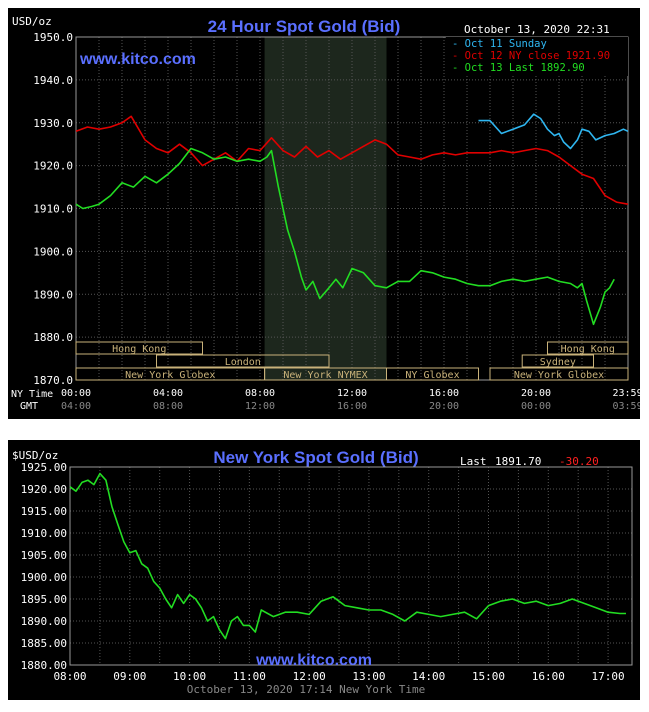 Image resolution: width=649 pixels, height=712 pixels. What do you see at coordinates (537, 29) in the screenshot?
I see `timestamp: October 13, 2020 22:31` at bounding box center [537, 29].